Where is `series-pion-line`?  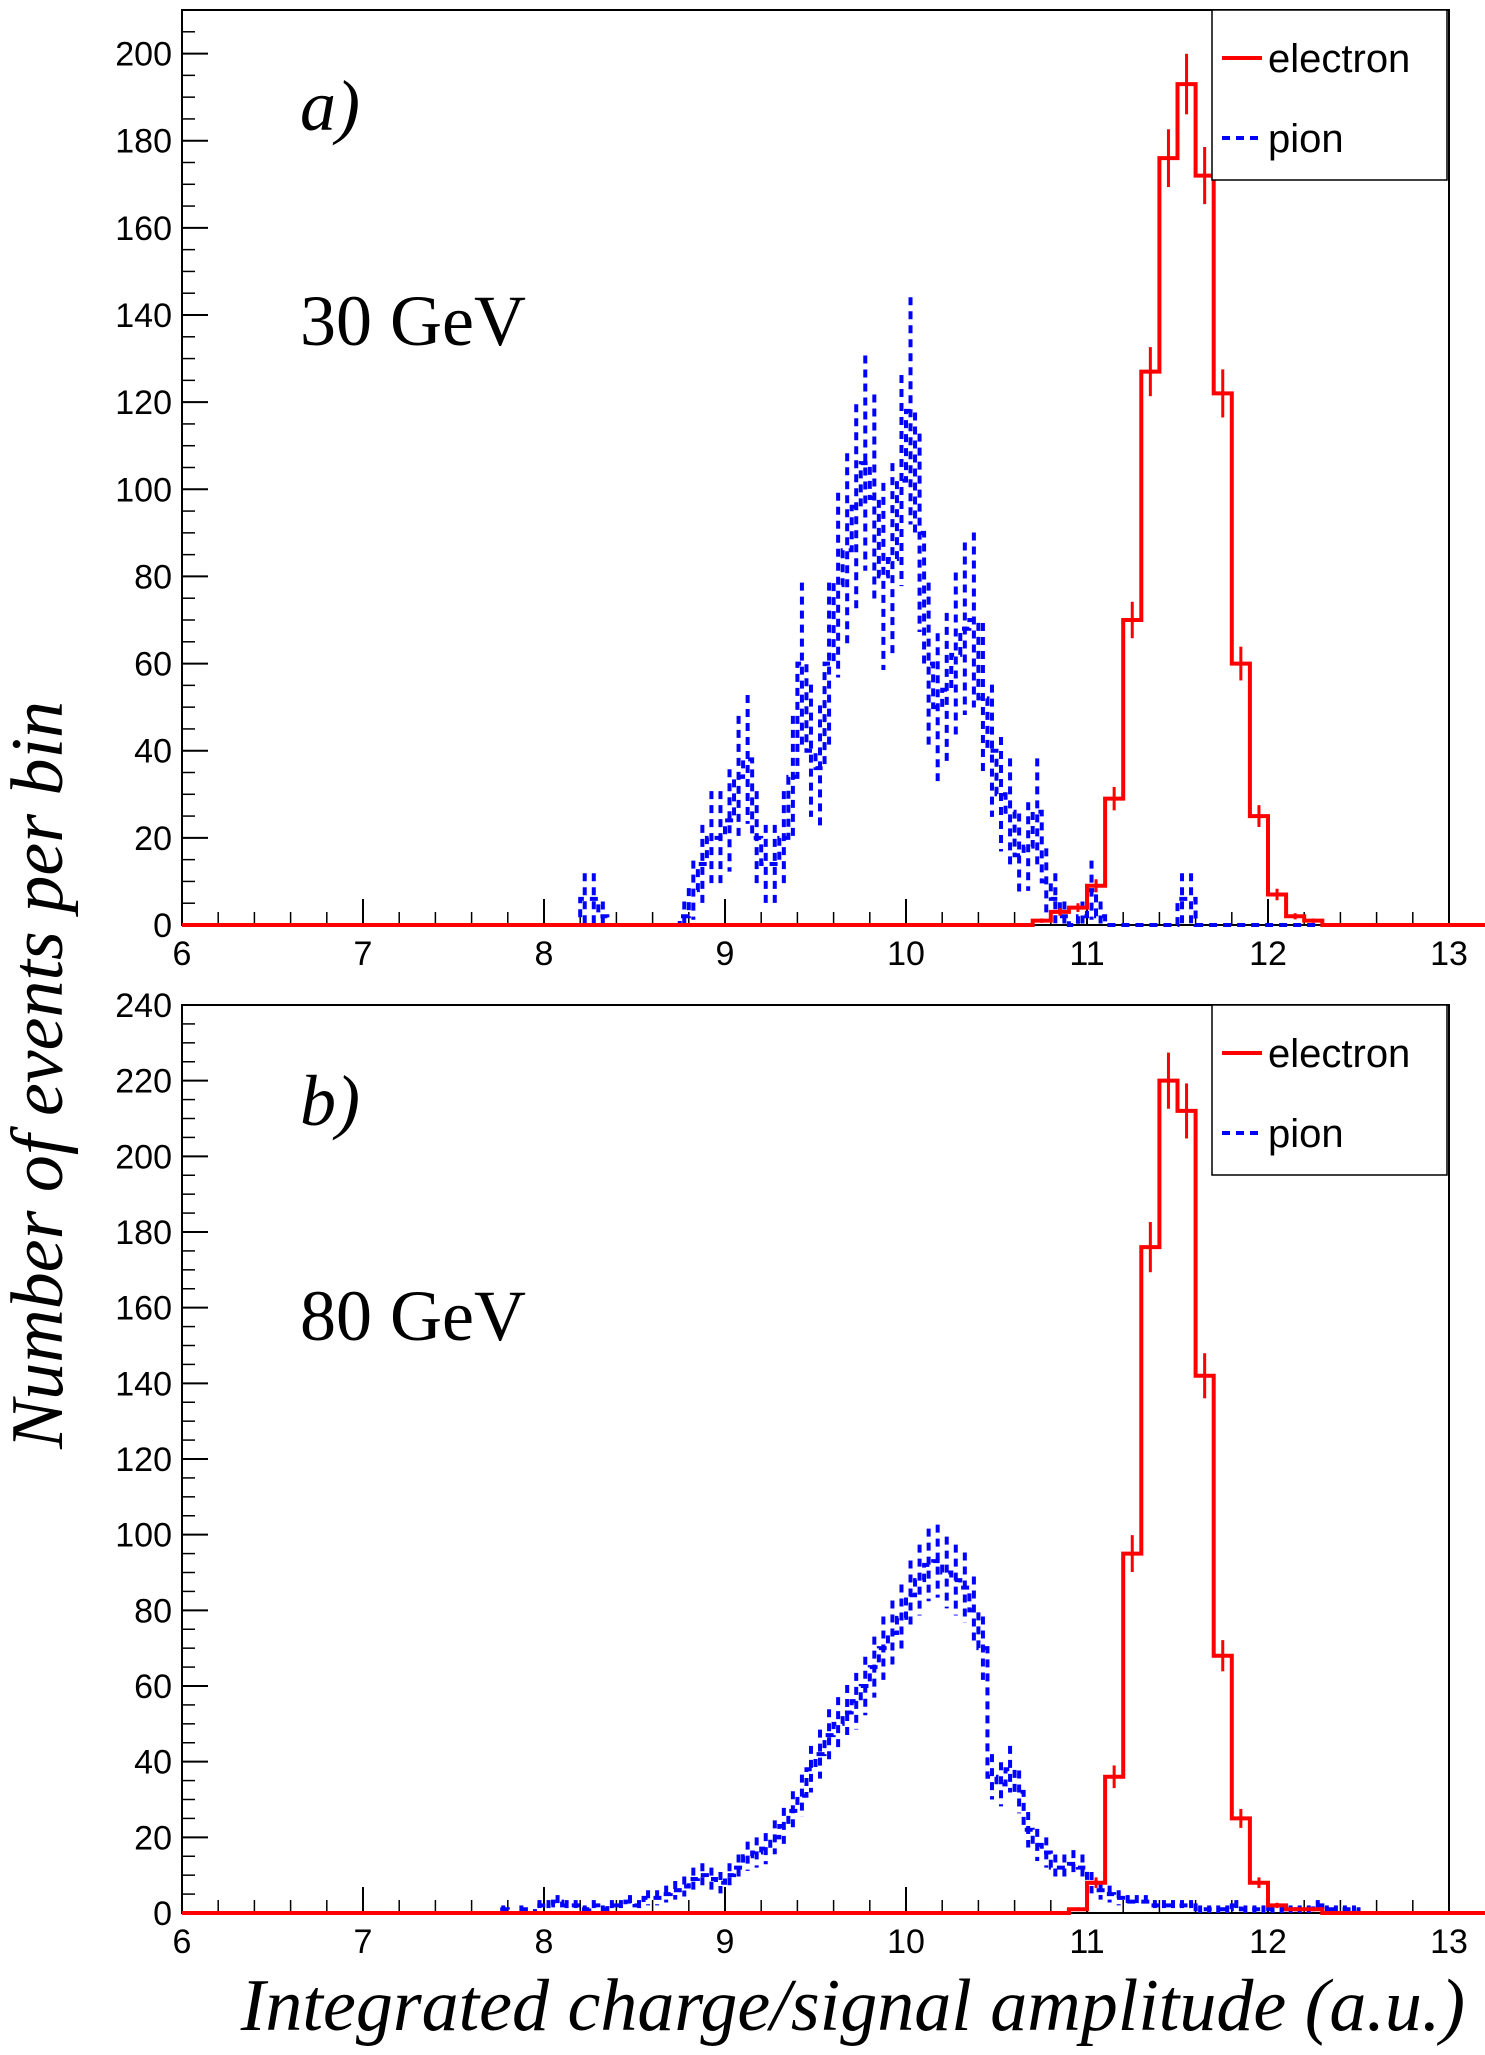
series-pion-line is located at coordinates (815, 1737).